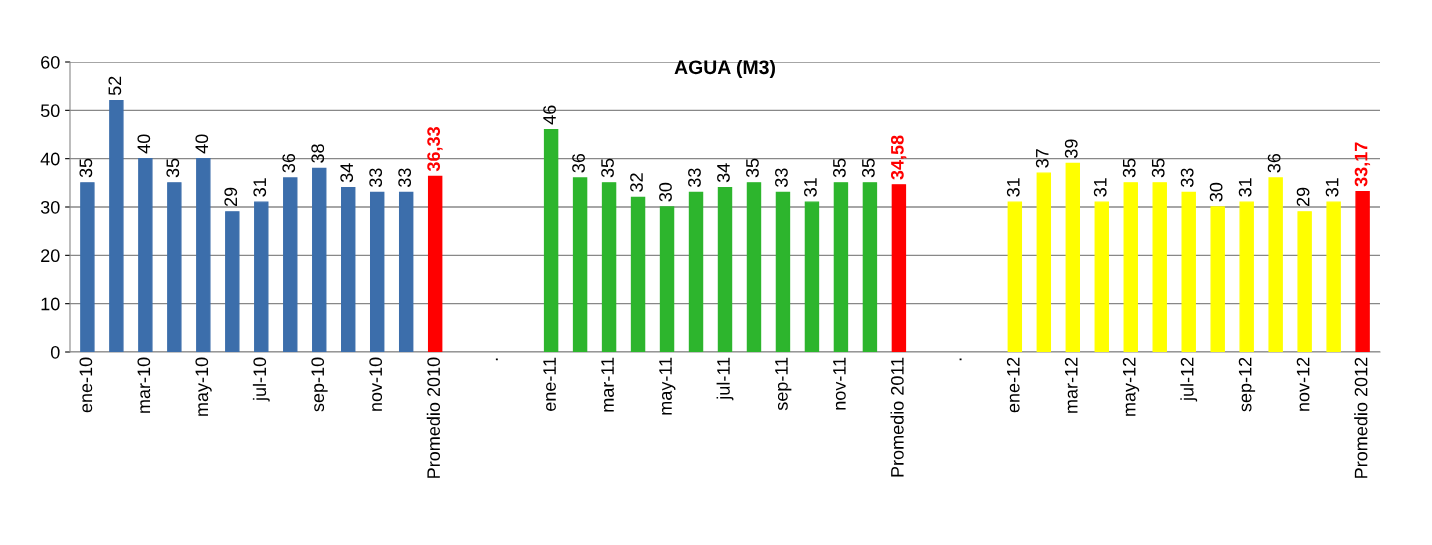 This screenshot has width=1432, height=545. Describe the element at coordinates (50, 256) in the screenshot. I see `y-tick-label: 20` at that location.